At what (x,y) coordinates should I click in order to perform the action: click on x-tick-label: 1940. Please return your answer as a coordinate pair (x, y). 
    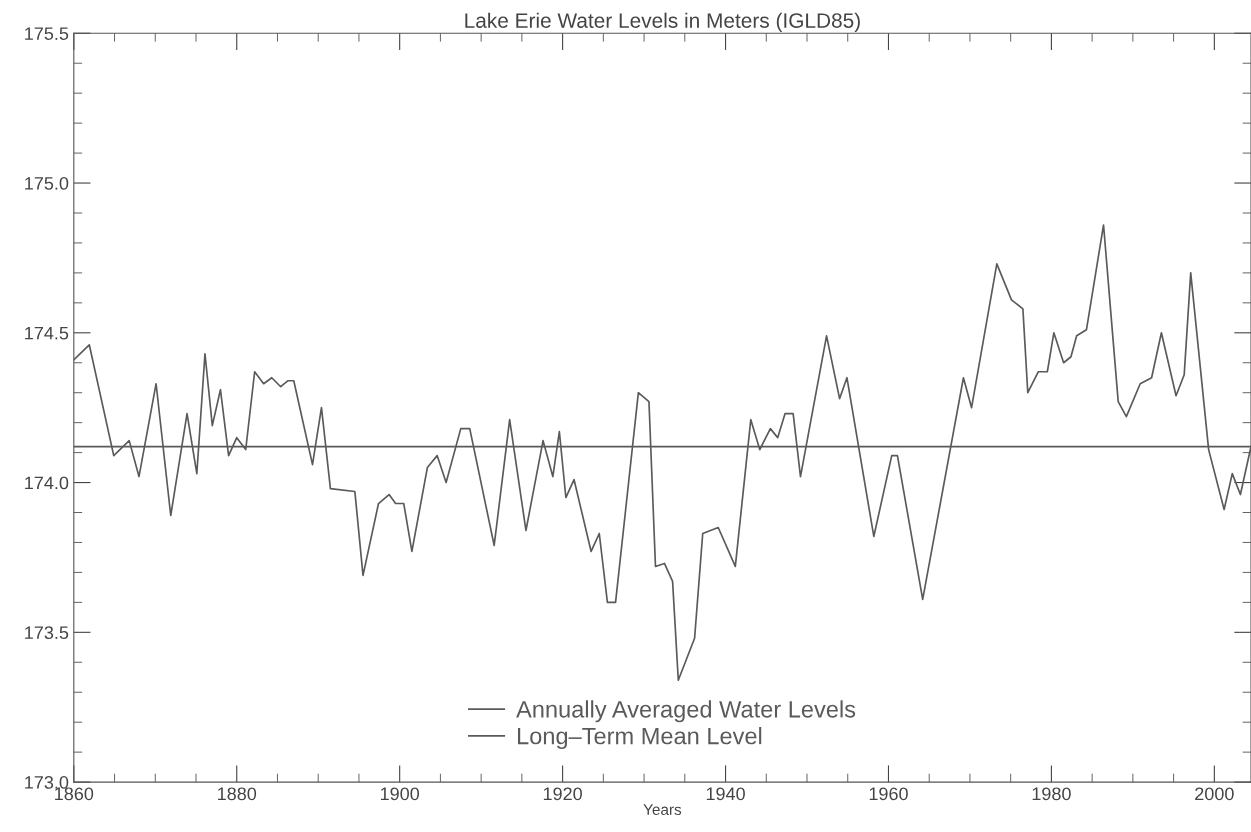
    Looking at the image, I should click on (725, 794).